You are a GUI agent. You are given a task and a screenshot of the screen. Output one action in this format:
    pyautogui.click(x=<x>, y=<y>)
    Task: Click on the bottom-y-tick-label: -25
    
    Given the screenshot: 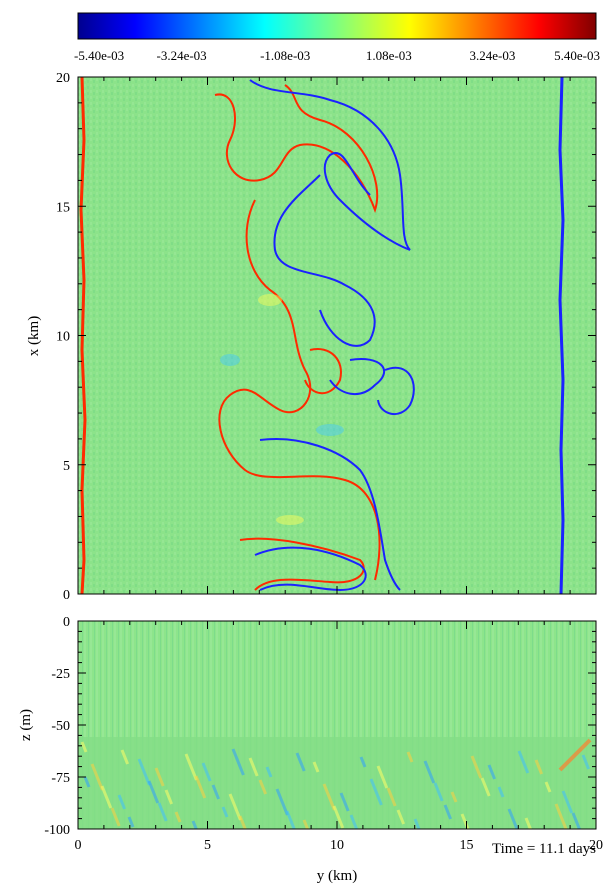 What is the action you would take?
    pyautogui.click(x=60, y=674)
    